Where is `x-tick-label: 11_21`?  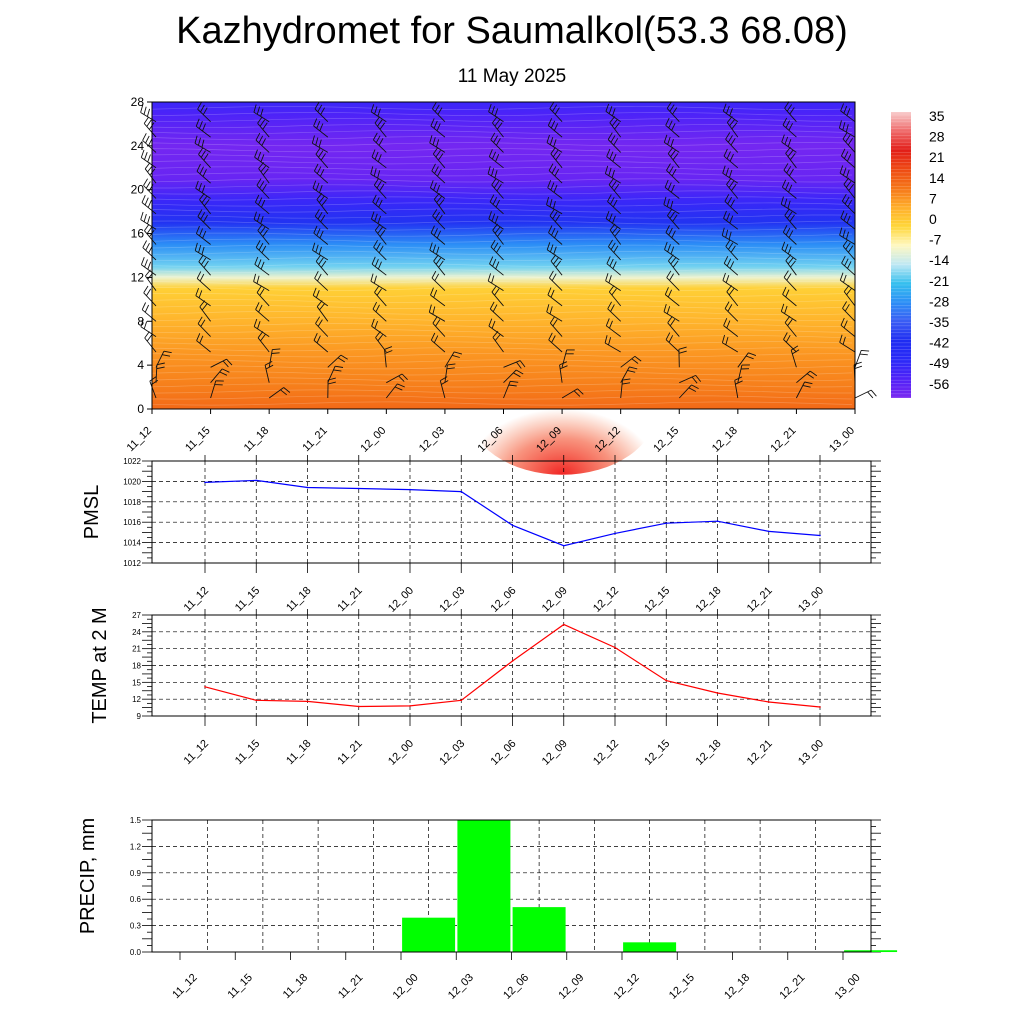 x-tick-label: 11_21 is located at coordinates (351, 987).